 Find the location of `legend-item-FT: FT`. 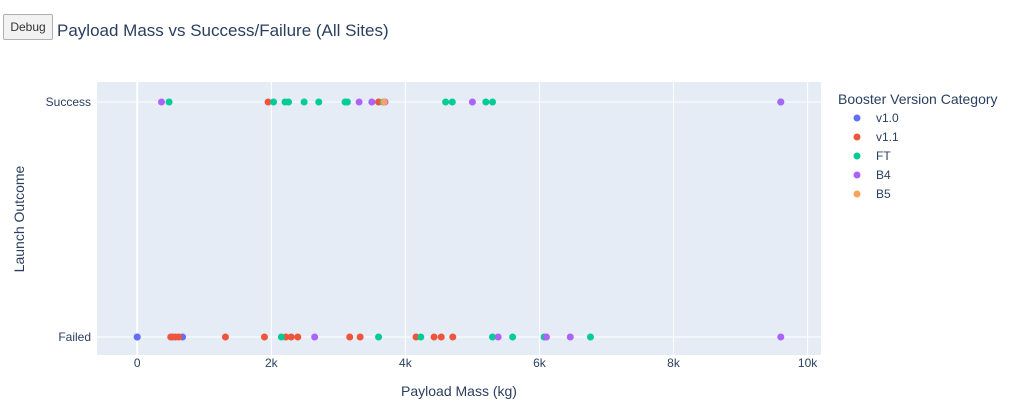

legend-item-FT: FT is located at coordinates (873, 156).